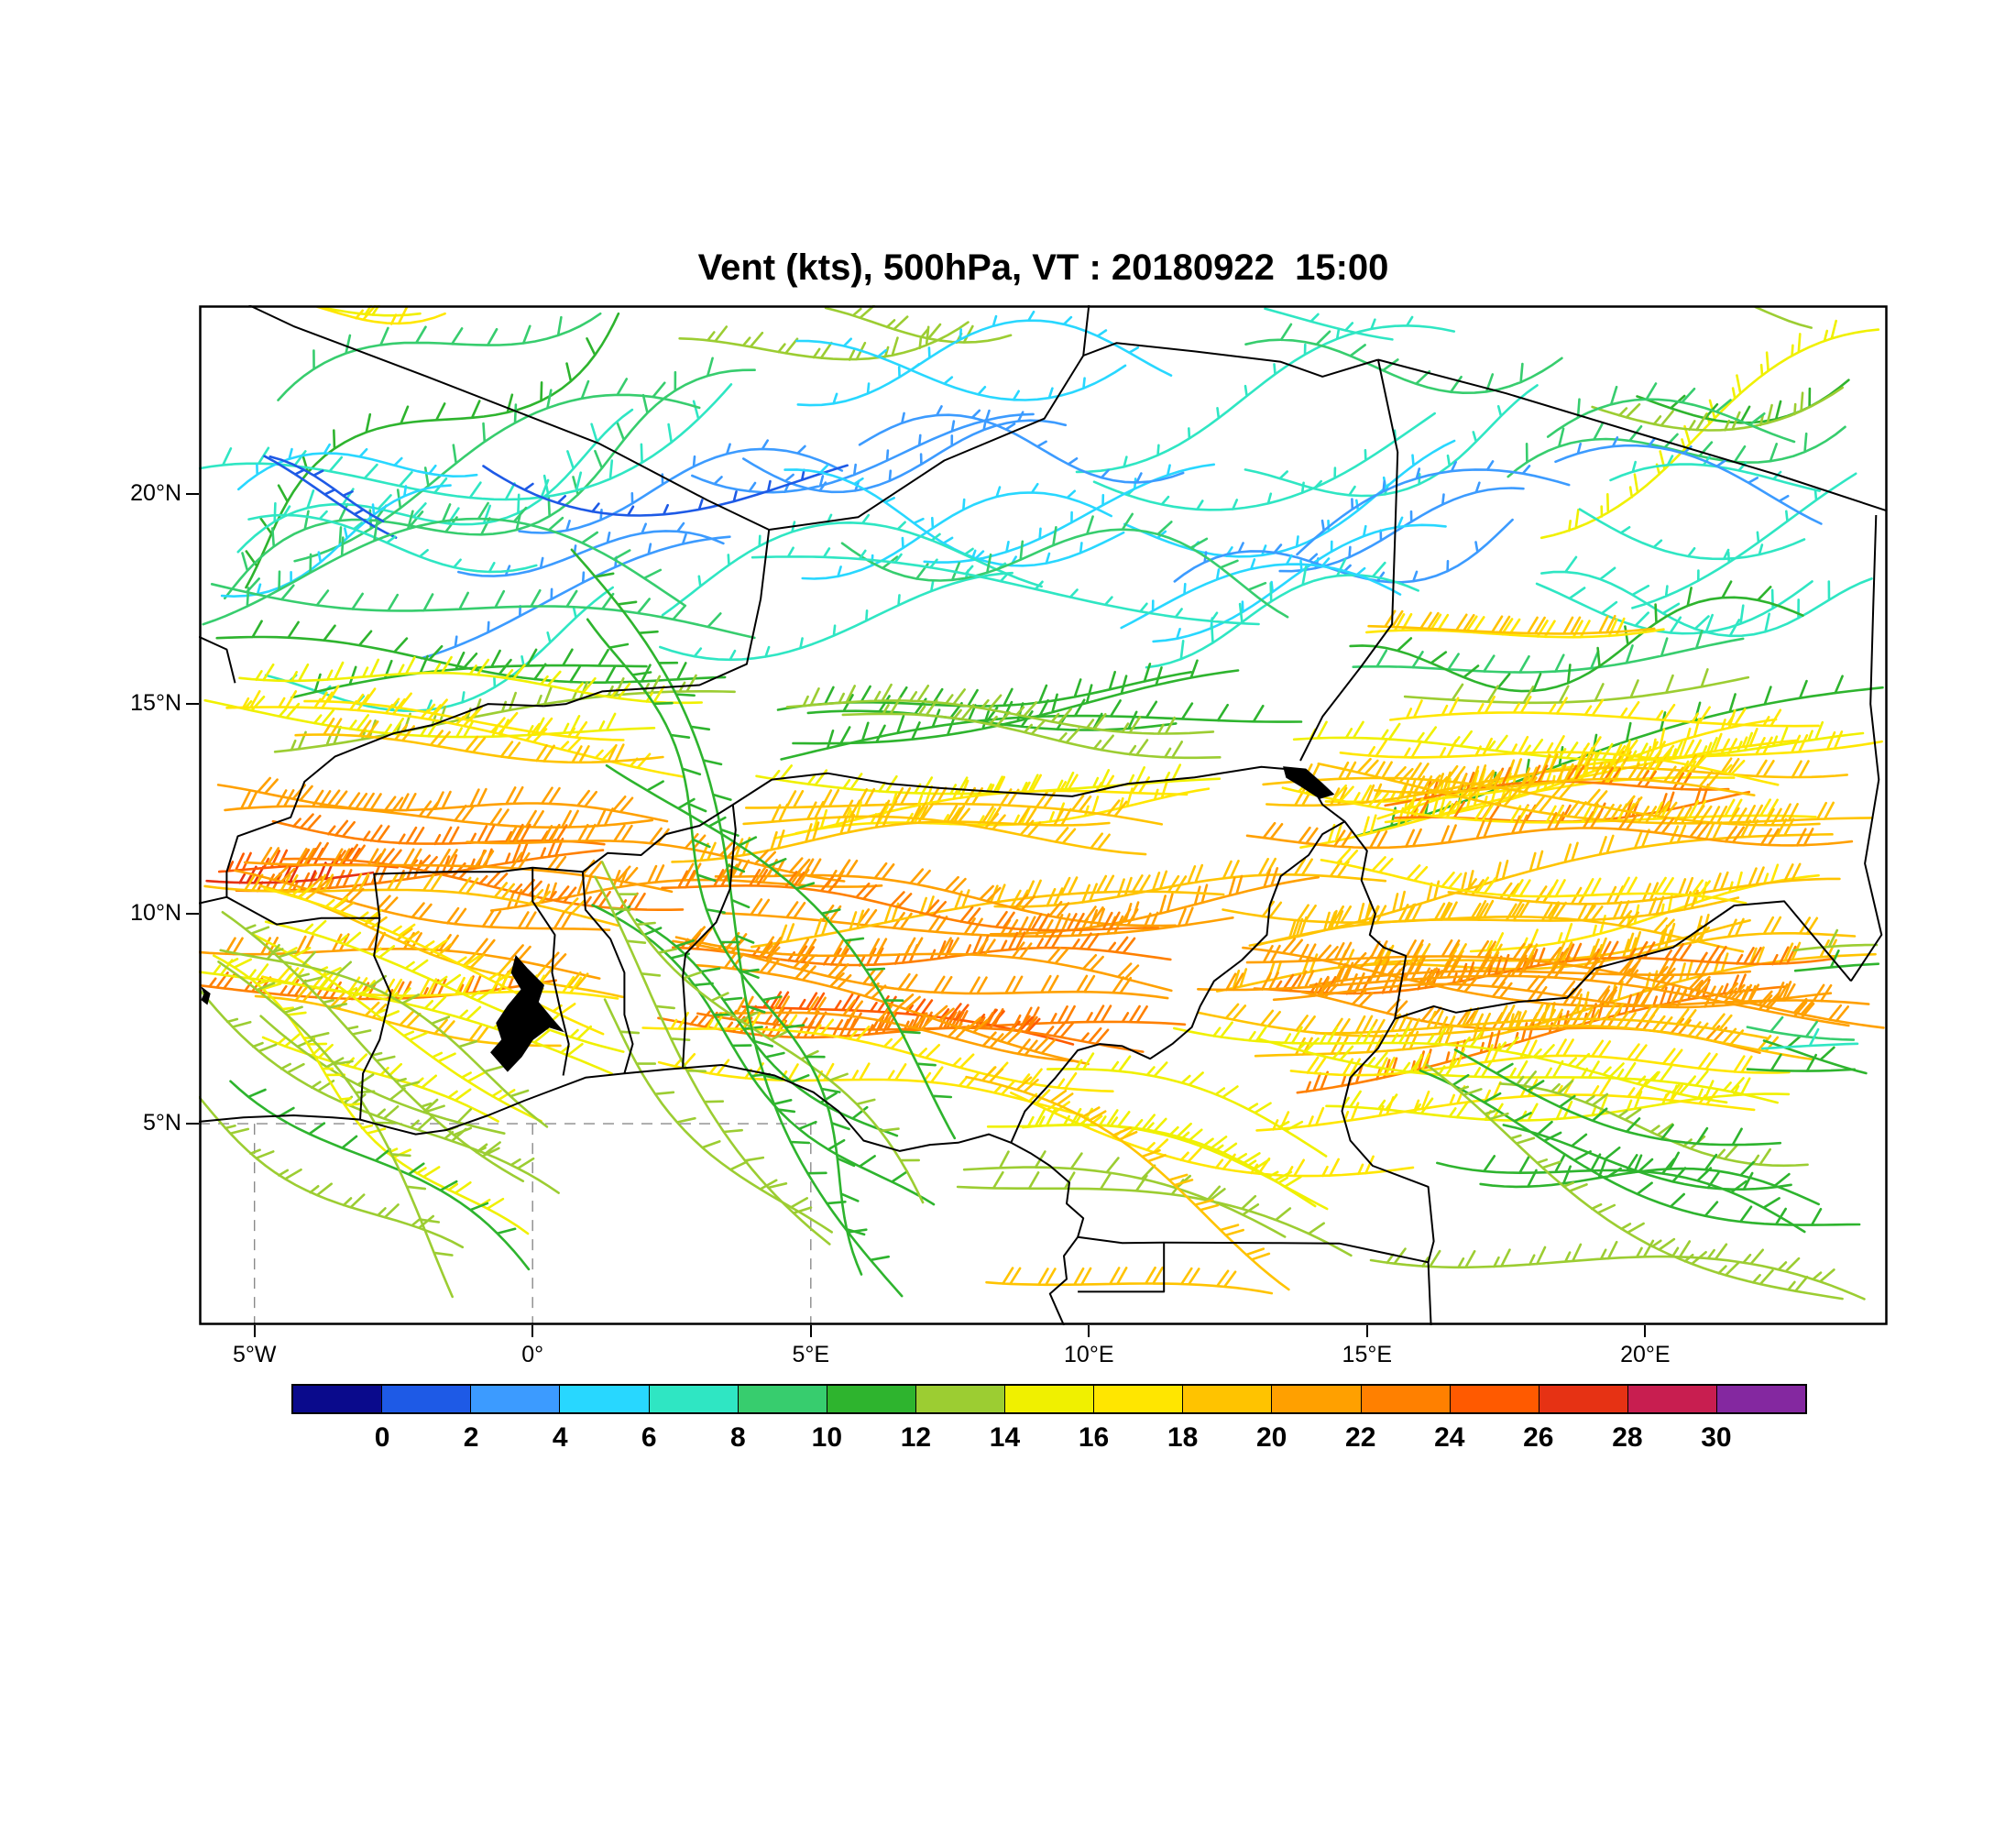 The height and width of the screenshot is (1833, 2016). Describe the element at coordinates (1375, 919) in the screenshot. I see `border-cameroon-chad` at that location.